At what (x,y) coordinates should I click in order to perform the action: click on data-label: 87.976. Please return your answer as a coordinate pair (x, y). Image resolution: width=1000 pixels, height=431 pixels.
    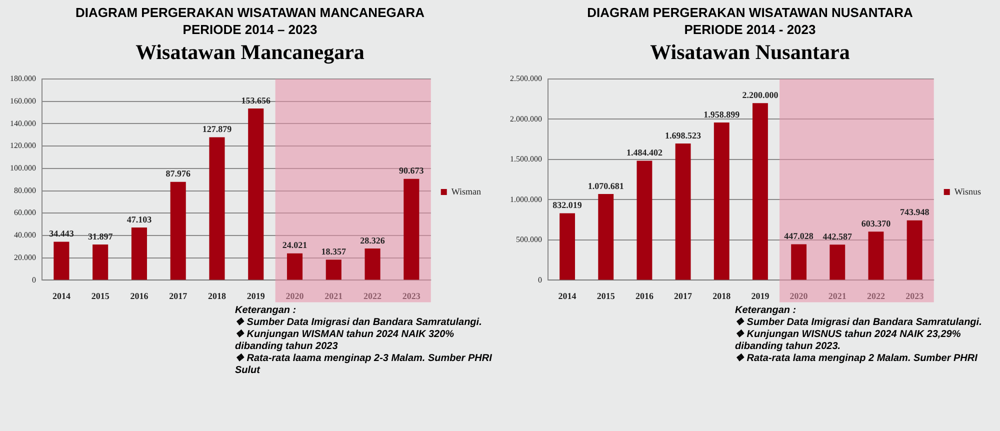
    Looking at the image, I should click on (178, 173).